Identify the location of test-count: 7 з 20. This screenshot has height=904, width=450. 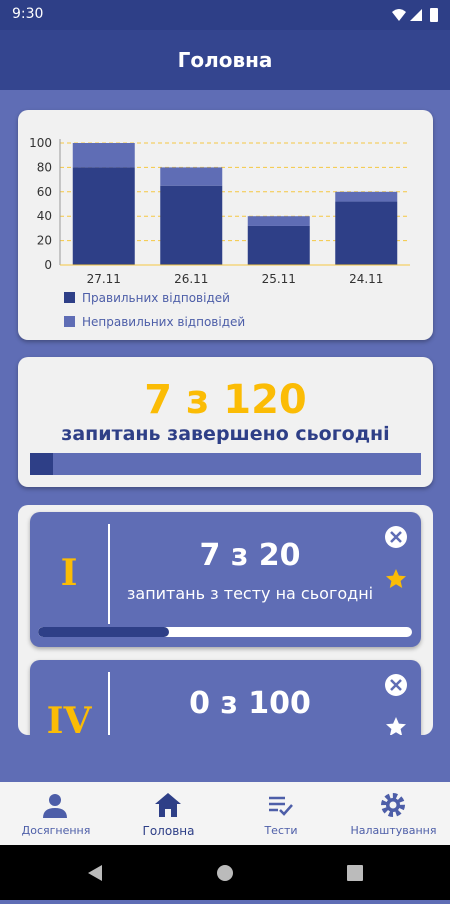
(250, 555).